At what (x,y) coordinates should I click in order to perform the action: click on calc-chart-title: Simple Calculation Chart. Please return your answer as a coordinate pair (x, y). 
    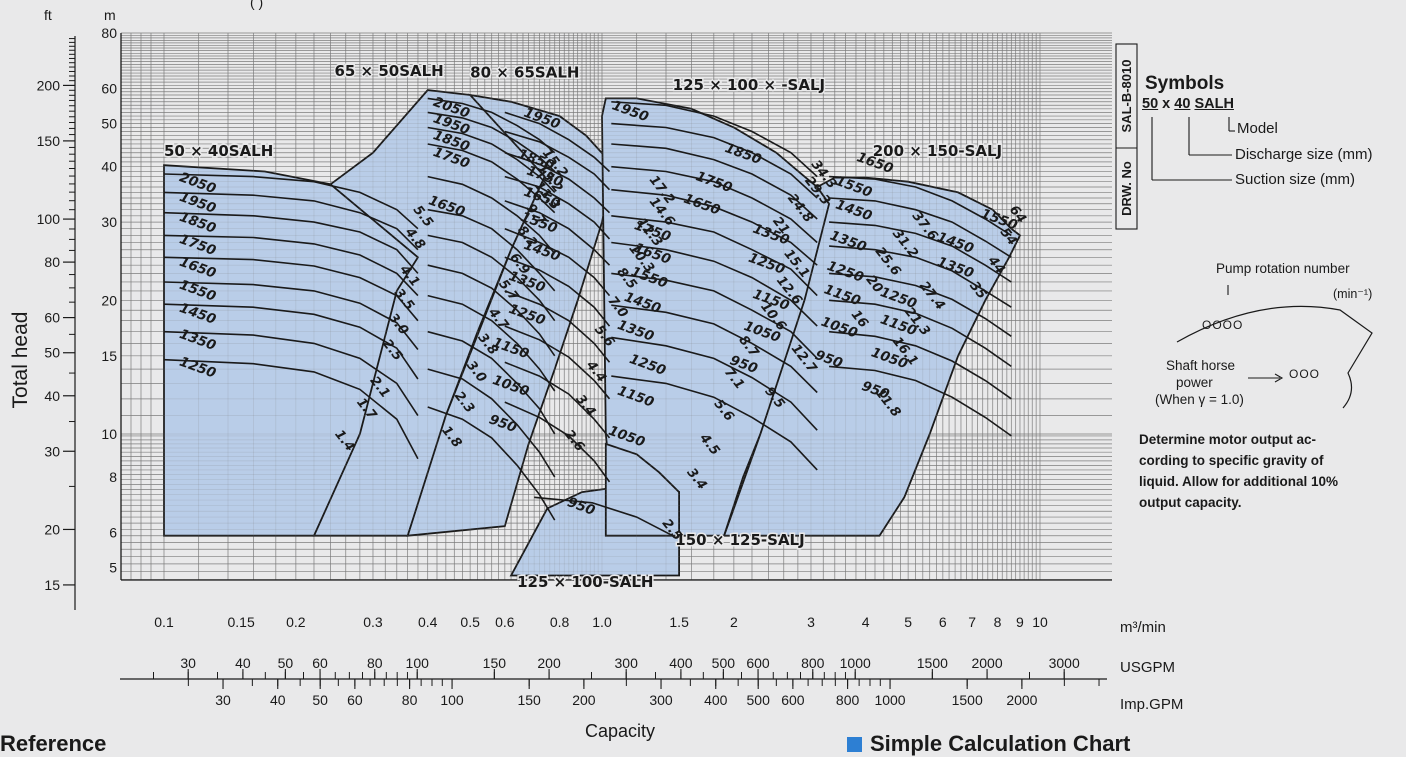
    Looking at the image, I should click on (1000, 743).